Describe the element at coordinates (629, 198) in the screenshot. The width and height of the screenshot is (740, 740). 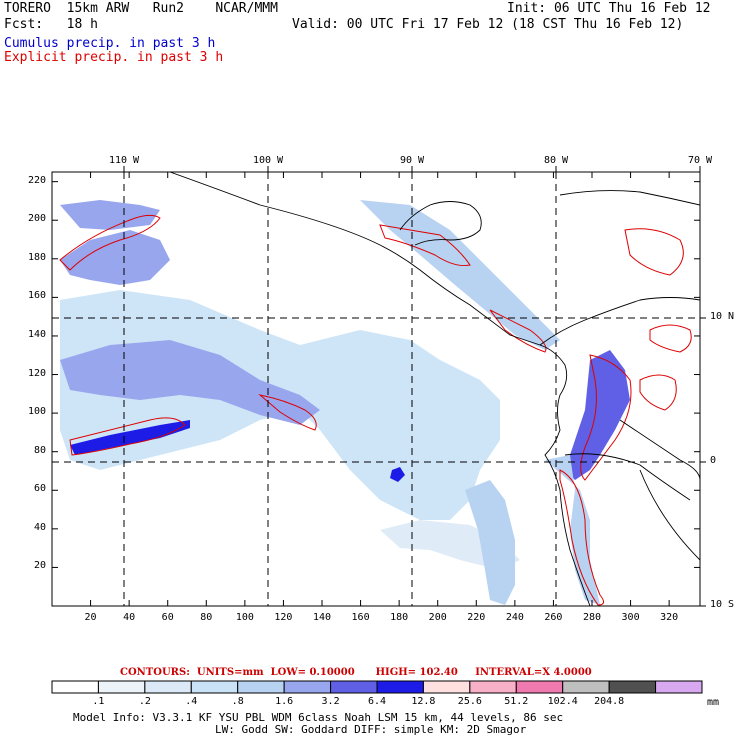
I see `coast-cuba` at that location.